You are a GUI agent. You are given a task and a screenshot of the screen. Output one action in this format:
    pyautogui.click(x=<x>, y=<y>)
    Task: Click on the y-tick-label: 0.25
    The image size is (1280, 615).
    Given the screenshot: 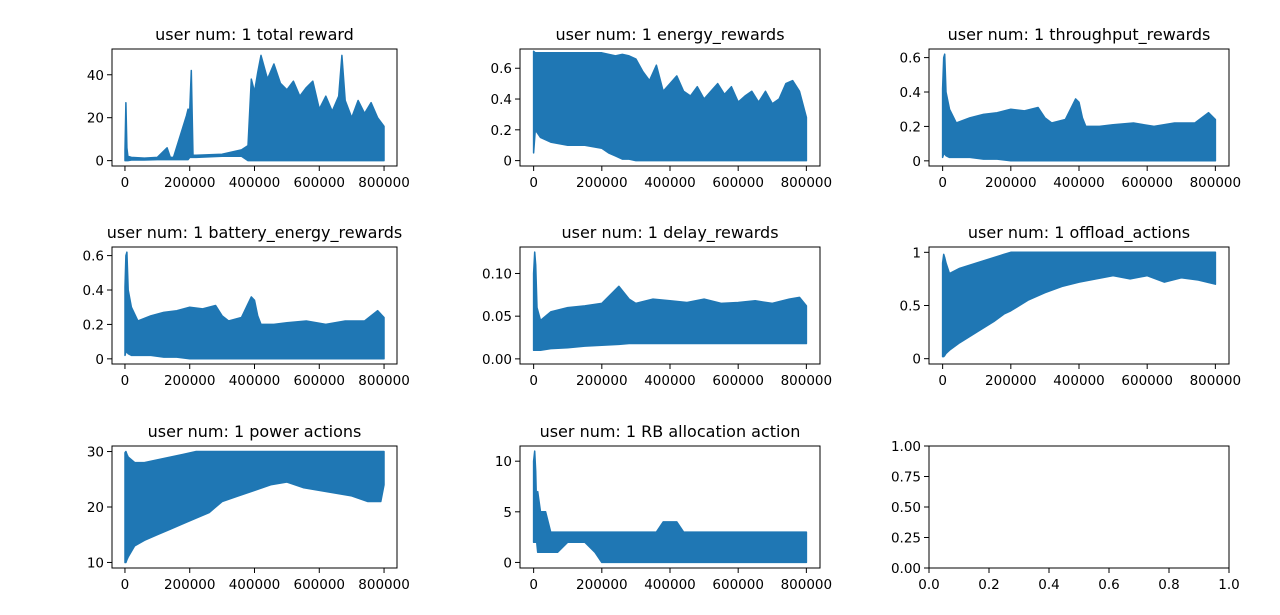 What is the action you would take?
    pyautogui.click(x=906, y=539)
    